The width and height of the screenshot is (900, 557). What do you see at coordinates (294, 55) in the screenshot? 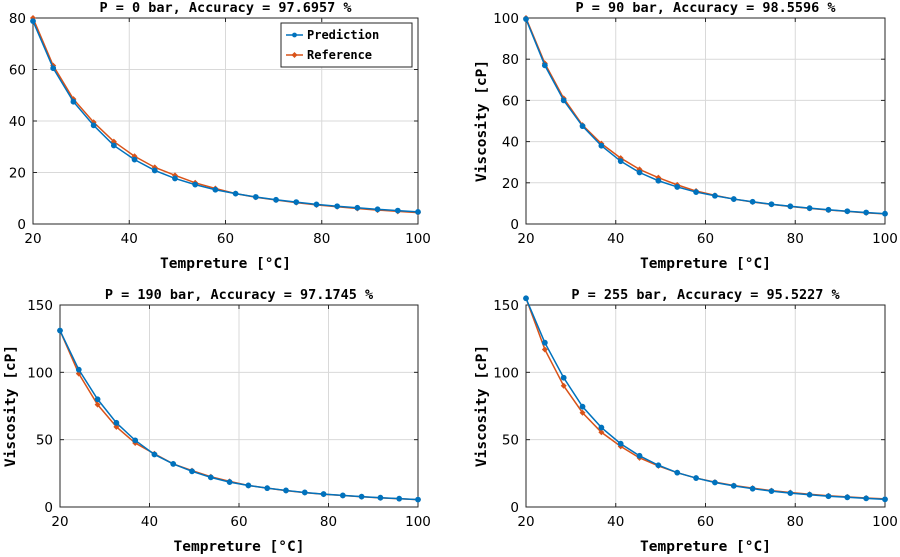
I see `legend-marker-reference` at bounding box center [294, 55].